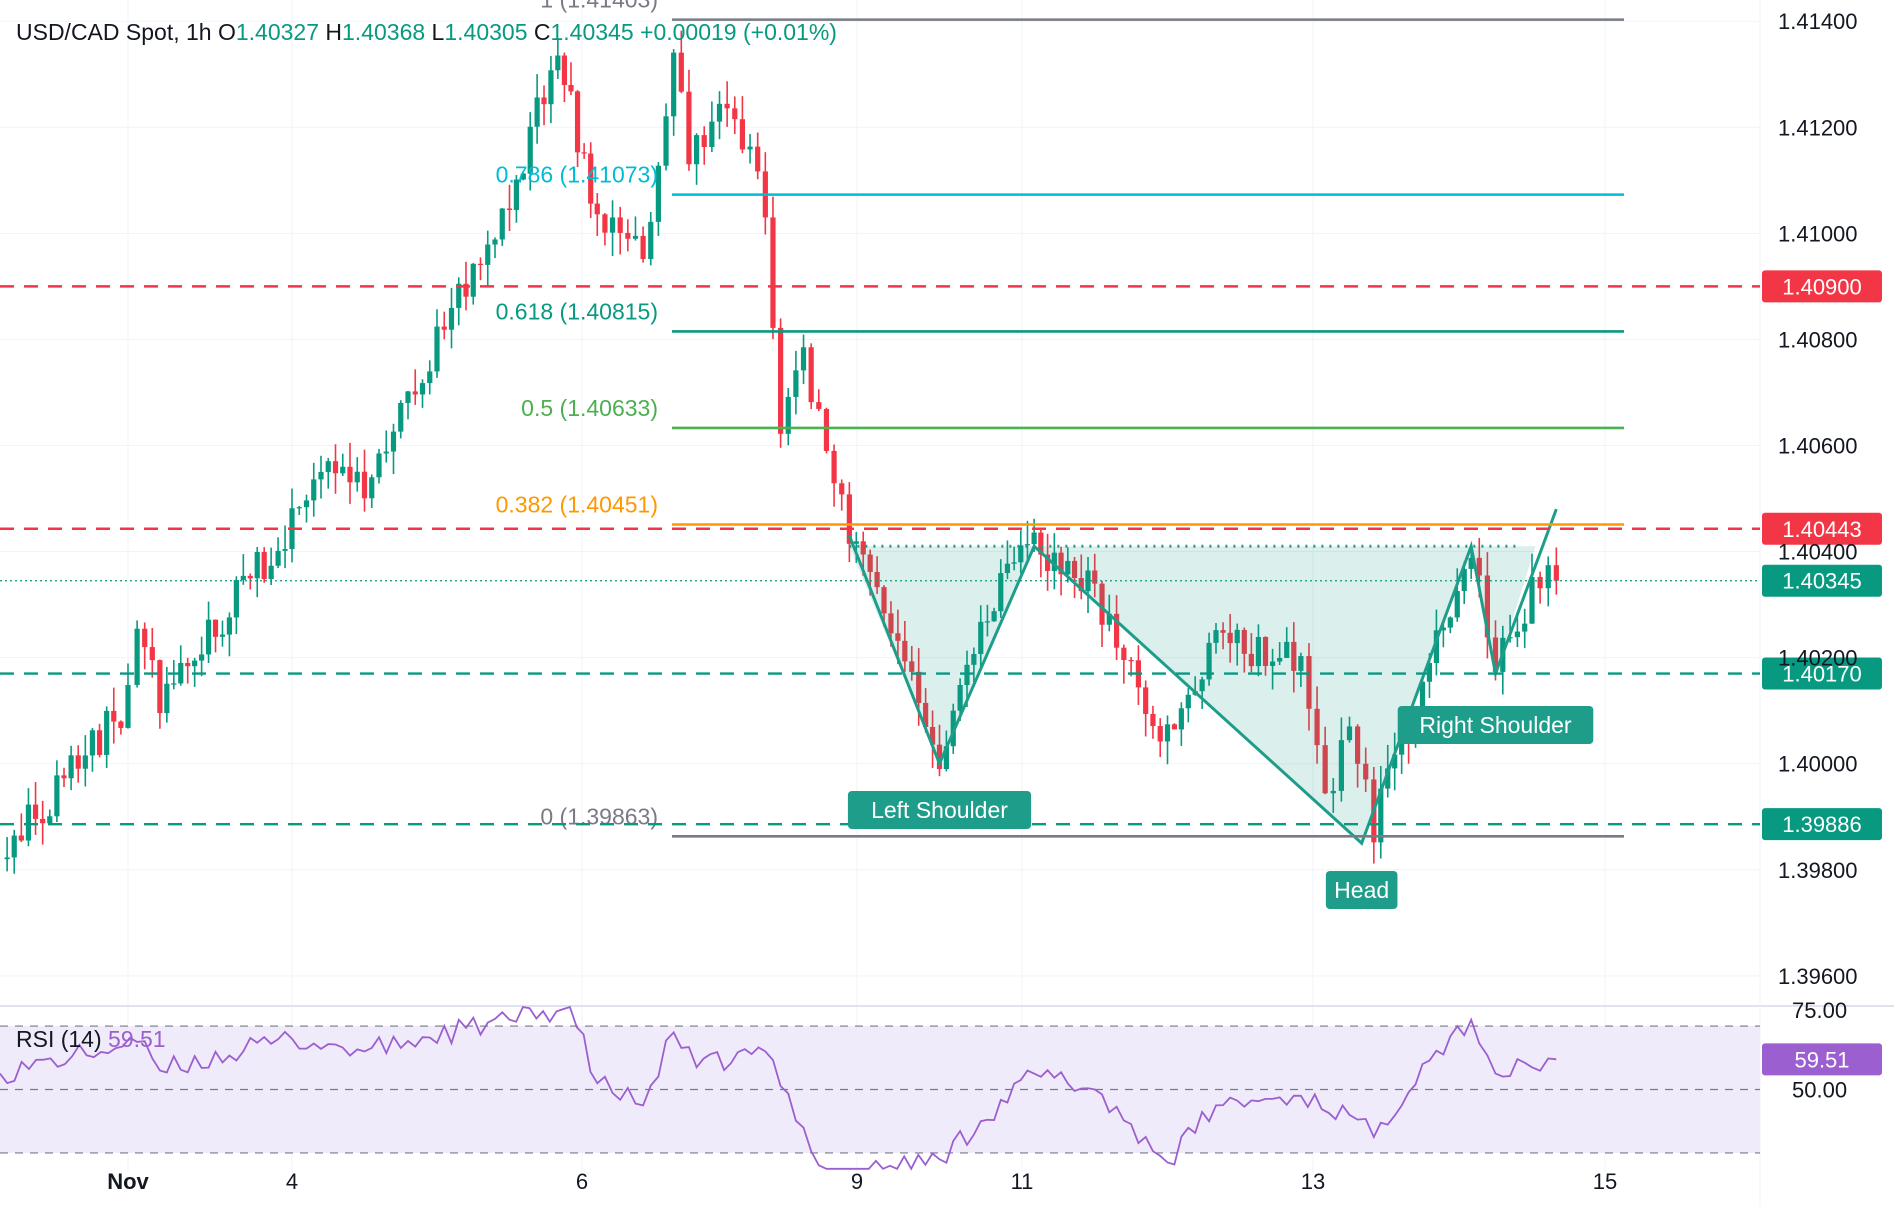 This screenshot has height=1206, width=1894. What do you see at coordinates (1822, 286) in the screenshot?
I see `price-tag-label: 1.40900` at bounding box center [1822, 286].